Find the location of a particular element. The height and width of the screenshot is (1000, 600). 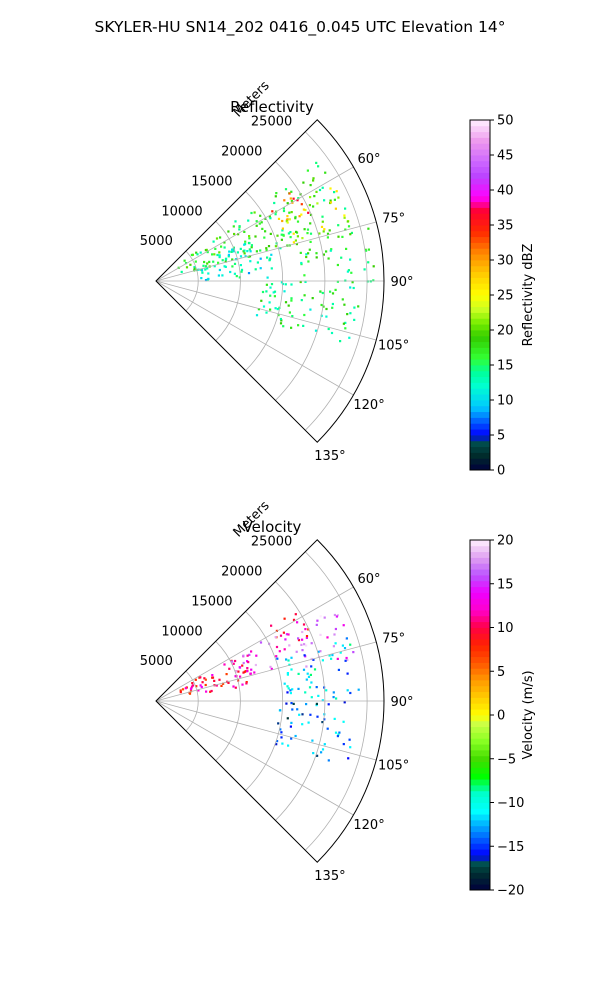

colorbar-tick-label: −20 is located at coordinates (510, 891).